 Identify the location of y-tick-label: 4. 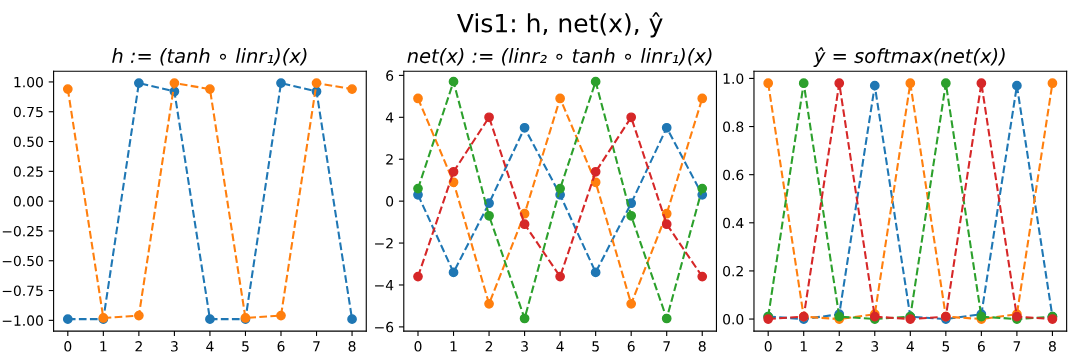
(389, 117).